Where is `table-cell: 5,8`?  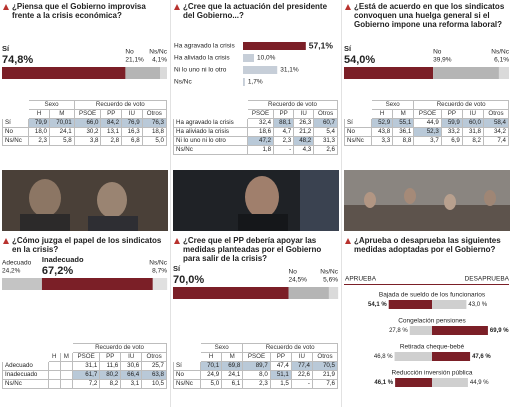
table-cell: 5,8 is located at coordinates (61, 141).